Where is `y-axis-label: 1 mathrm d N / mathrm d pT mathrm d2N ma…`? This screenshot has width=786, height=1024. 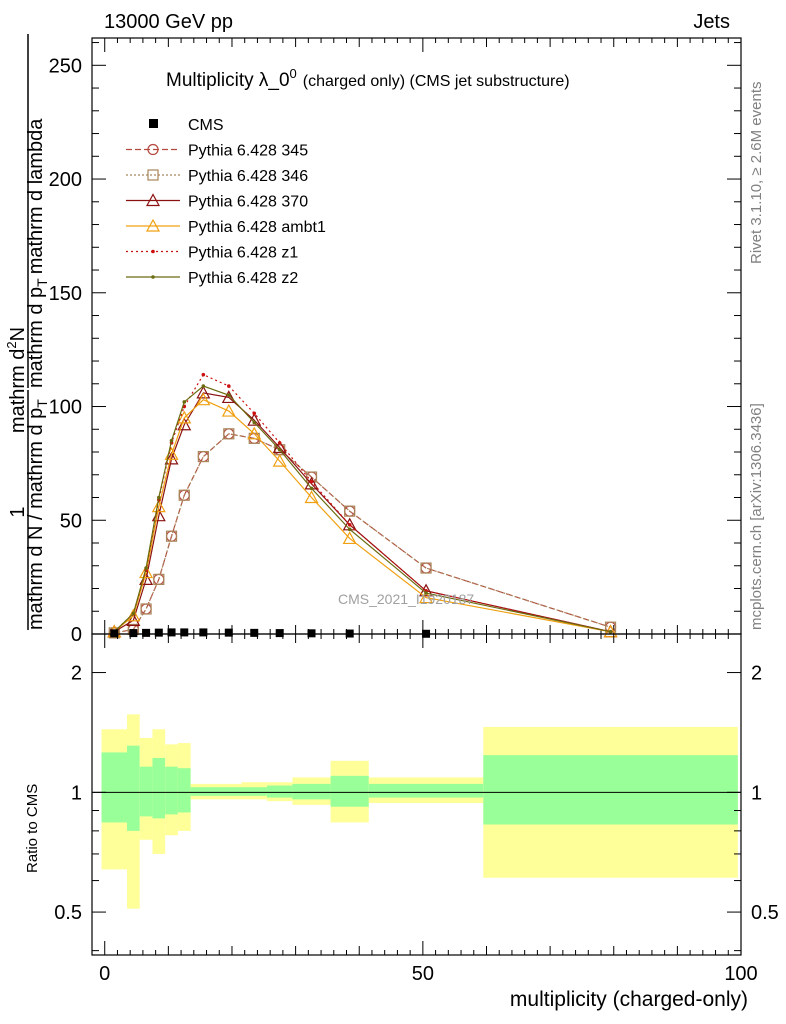 y-axis-label: 1 mathrm d N / mathrm d pT mathrm d2N ma… is located at coordinates (27, 332).